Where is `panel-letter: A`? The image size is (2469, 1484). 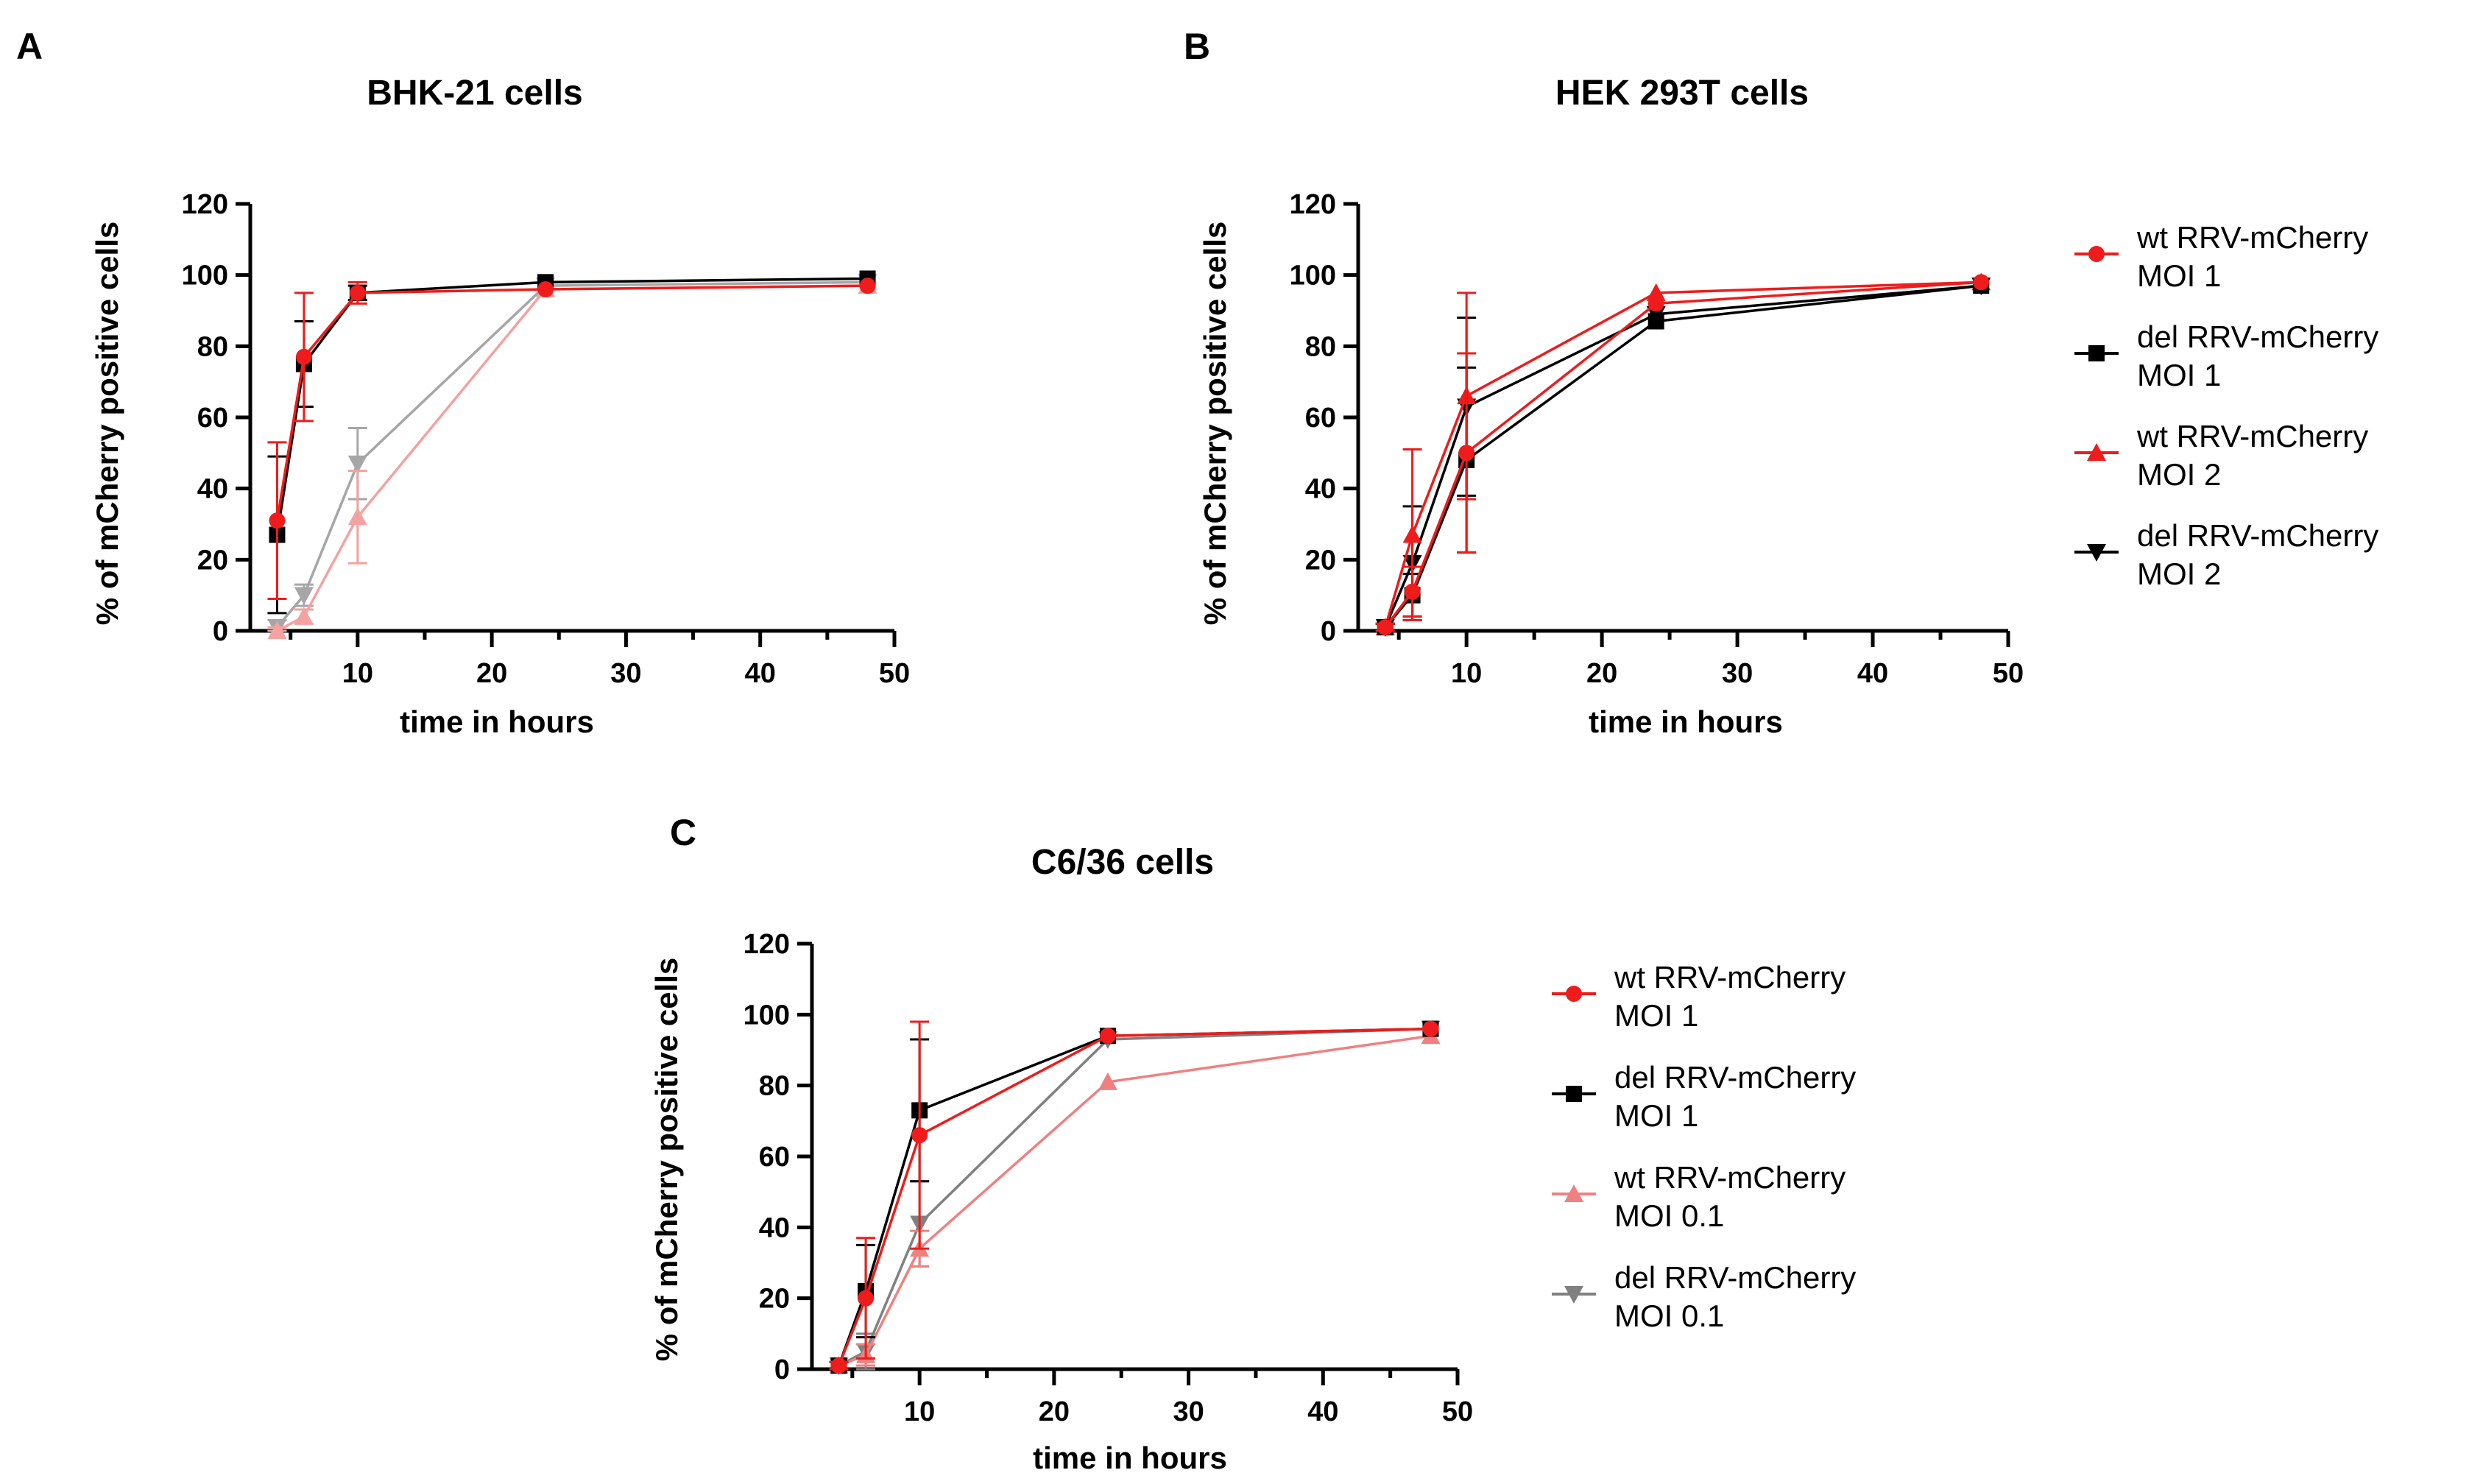 panel-letter: A is located at coordinates (29, 46).